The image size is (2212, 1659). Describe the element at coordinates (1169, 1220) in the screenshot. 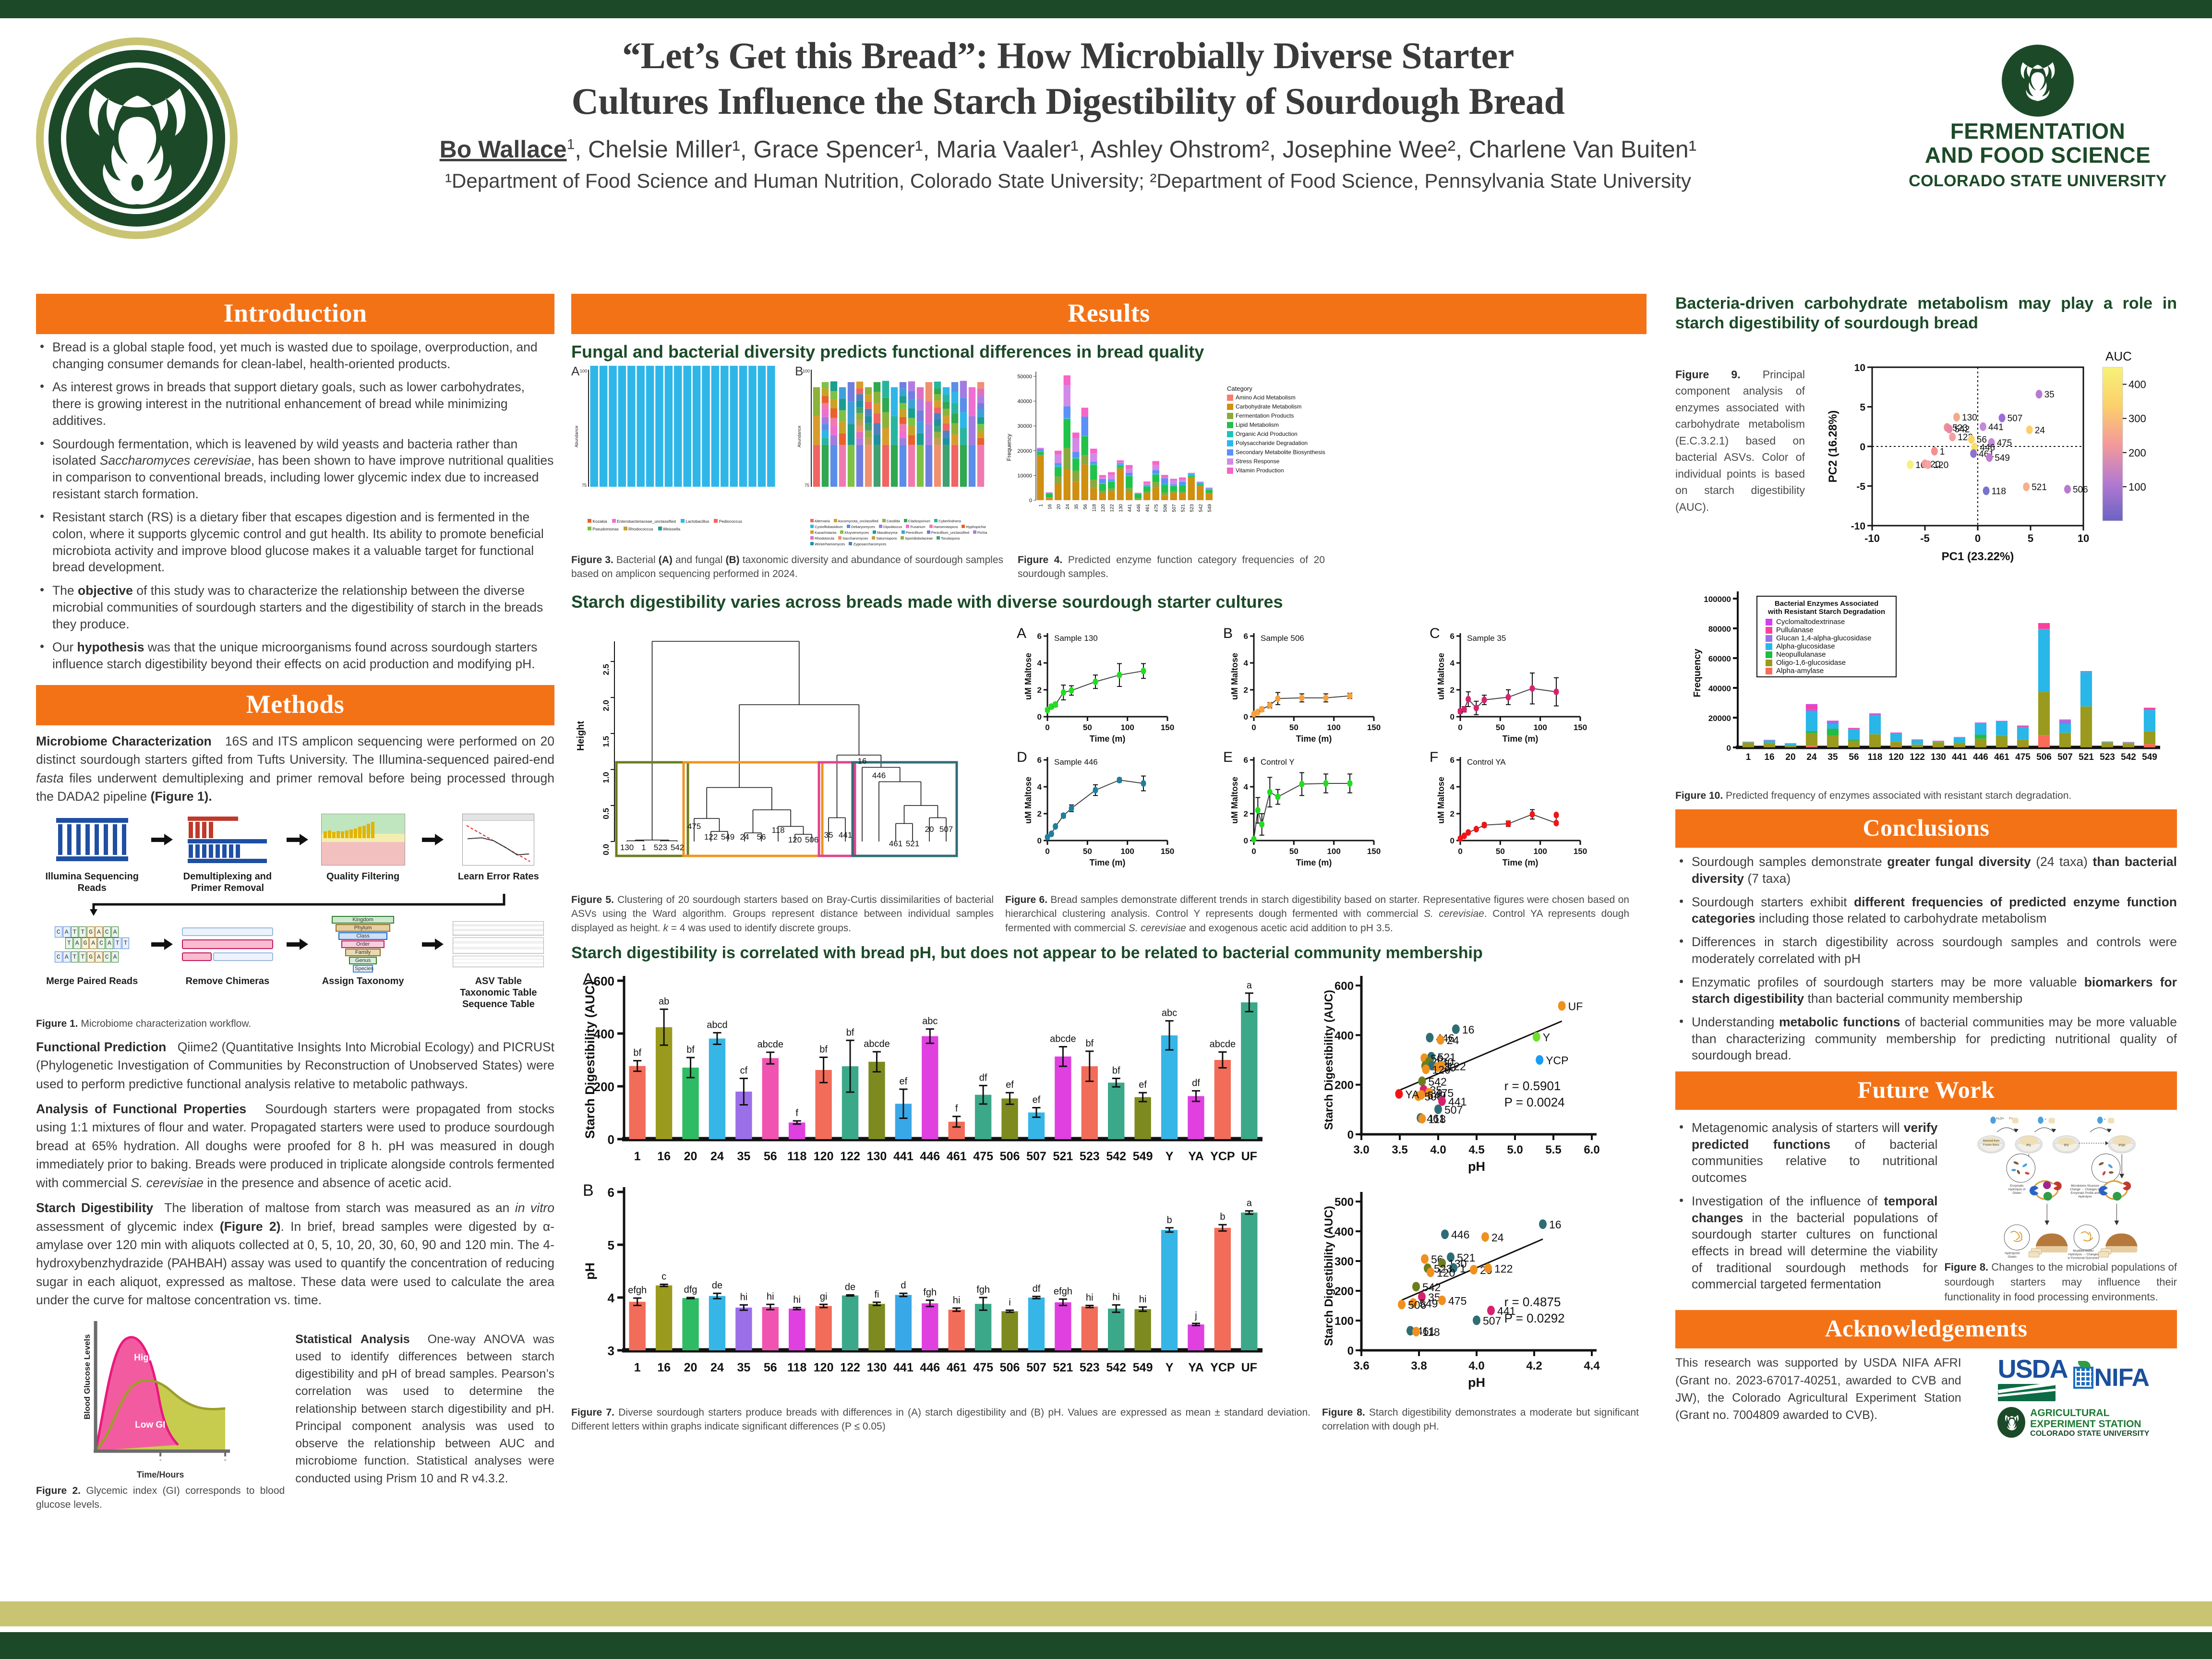

I see `svg-text: b` at that location.